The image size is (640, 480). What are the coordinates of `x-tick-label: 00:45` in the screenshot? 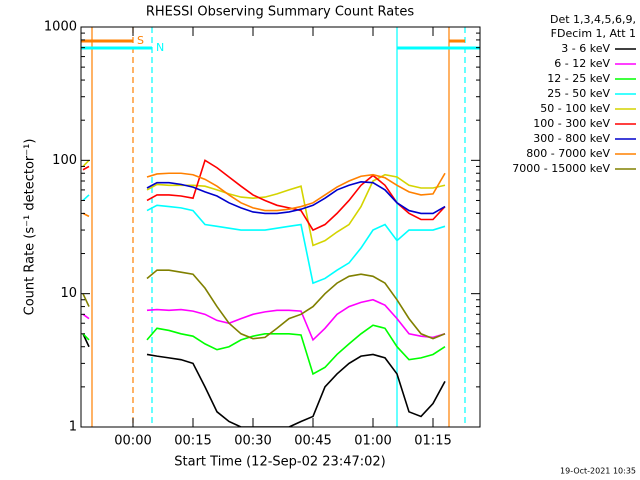 It's located at (312, 441).